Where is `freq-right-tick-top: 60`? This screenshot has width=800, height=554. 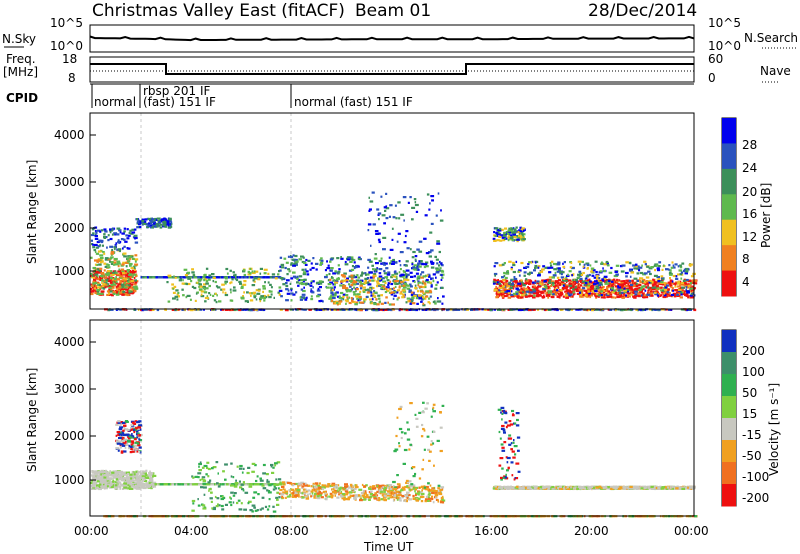
freq-right-tick-top: 60 is located at coordinates (715, 59).